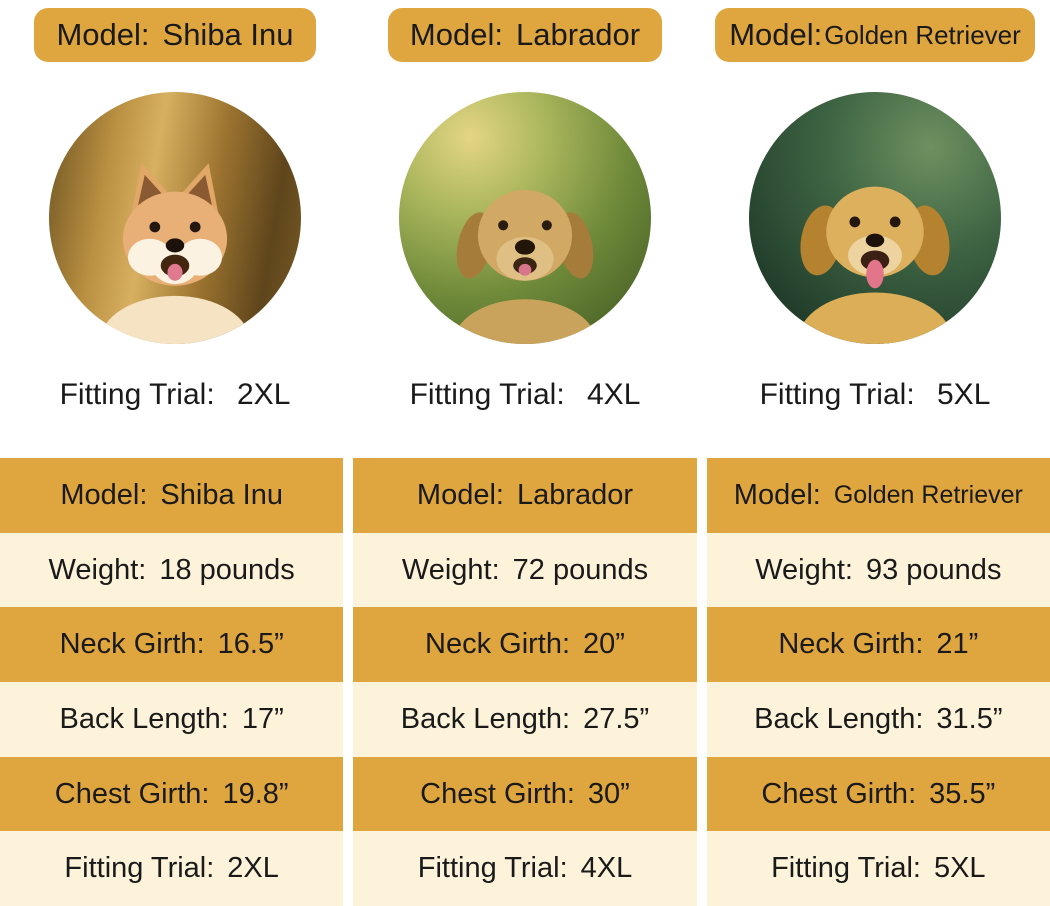 This screenshot has width=1050, height=906. I want to click on fitting-trial-line: Fitting Trial: 5XL, so click(875, 395).